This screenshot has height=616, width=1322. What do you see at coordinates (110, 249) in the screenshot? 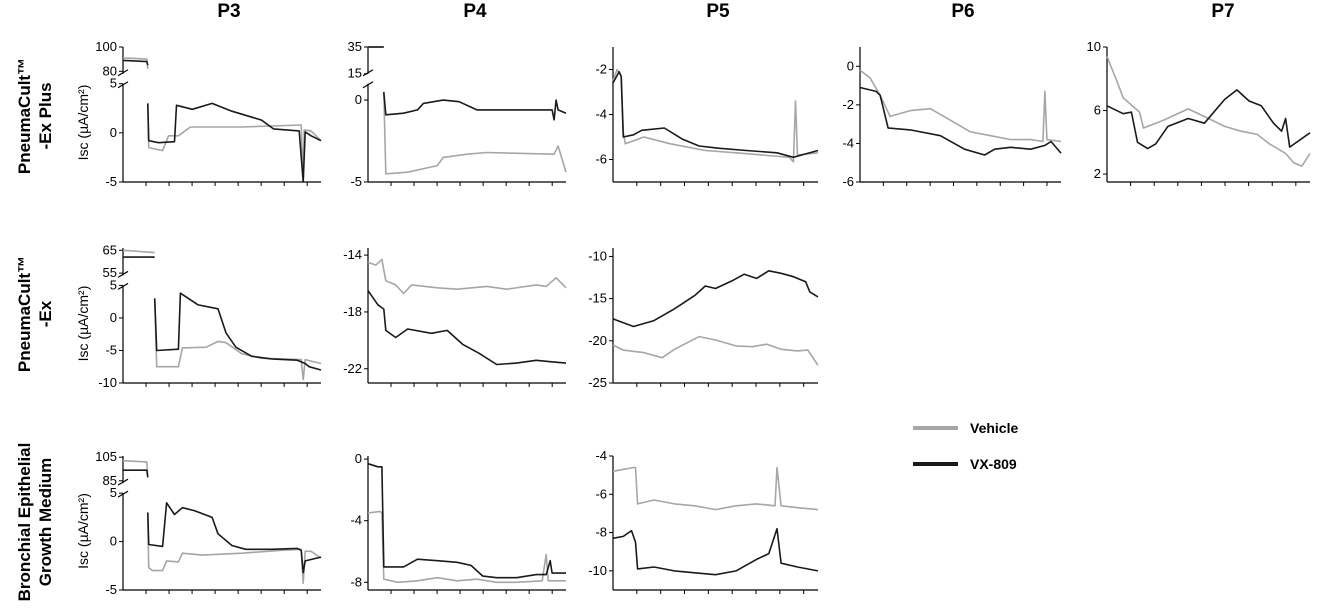
I see `y-tick-label: 65` at bounding box center [110, 249].